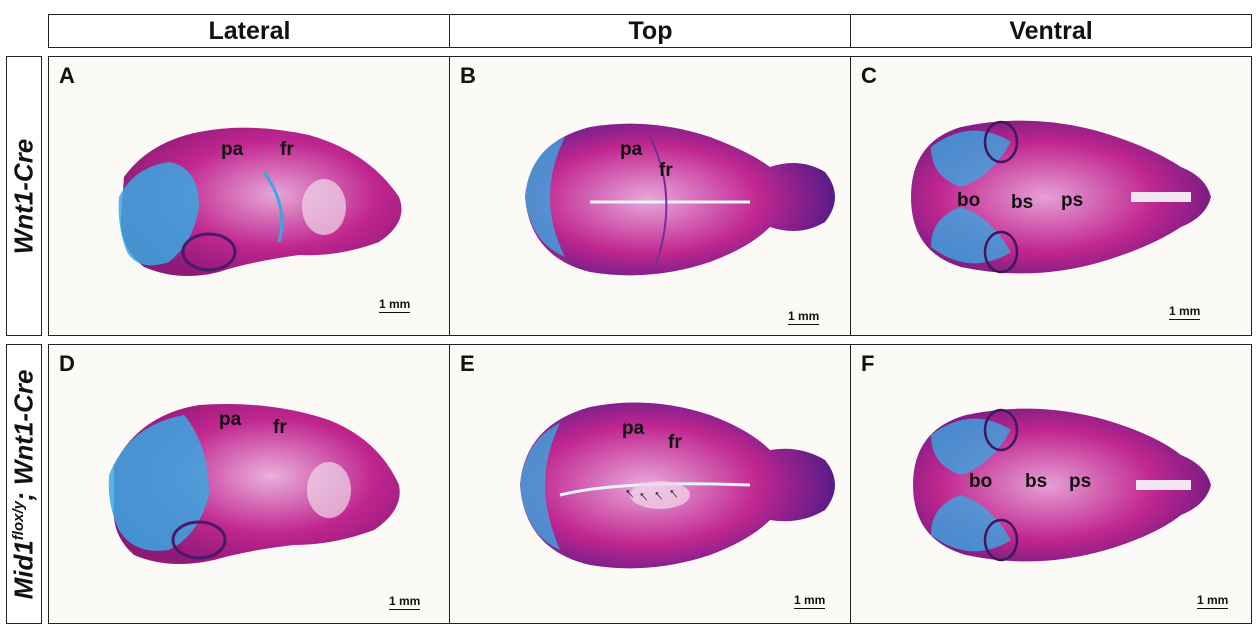 Image resolution: width=1259 pixels, height=629 pixels. I want to click on panel-b: B pa fr 1 mm, so click(650, 196).